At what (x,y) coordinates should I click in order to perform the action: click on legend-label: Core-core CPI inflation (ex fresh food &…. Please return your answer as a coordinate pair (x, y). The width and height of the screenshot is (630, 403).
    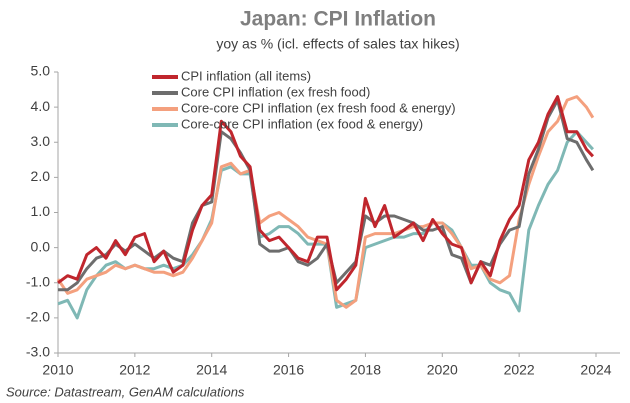
    Looking at the image, I should click on (318, 107).